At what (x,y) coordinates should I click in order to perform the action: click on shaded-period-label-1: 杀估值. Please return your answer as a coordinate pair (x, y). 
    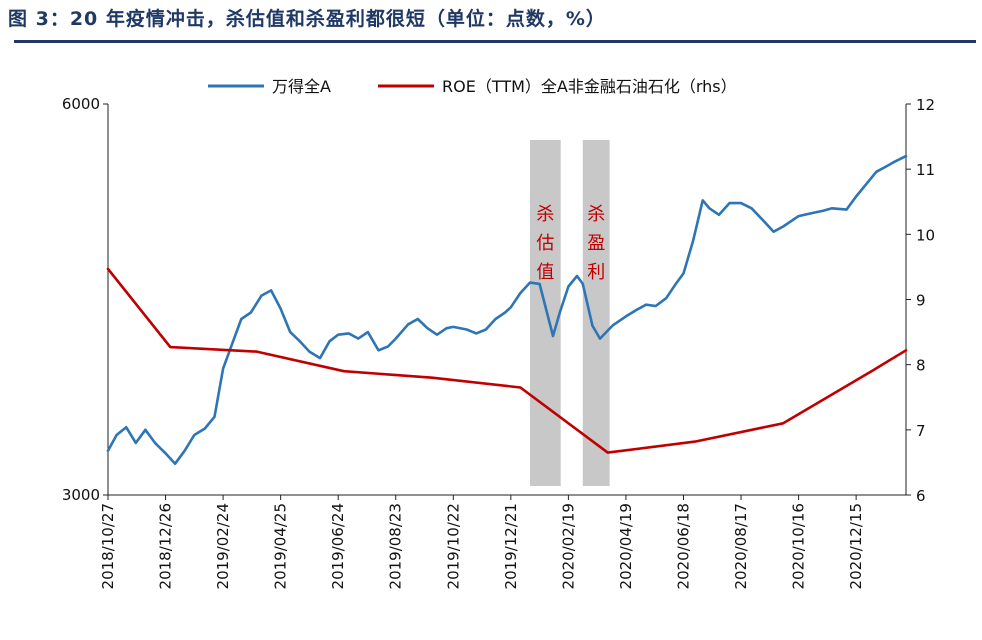
    Looking at the image, I should click on (545, 243).